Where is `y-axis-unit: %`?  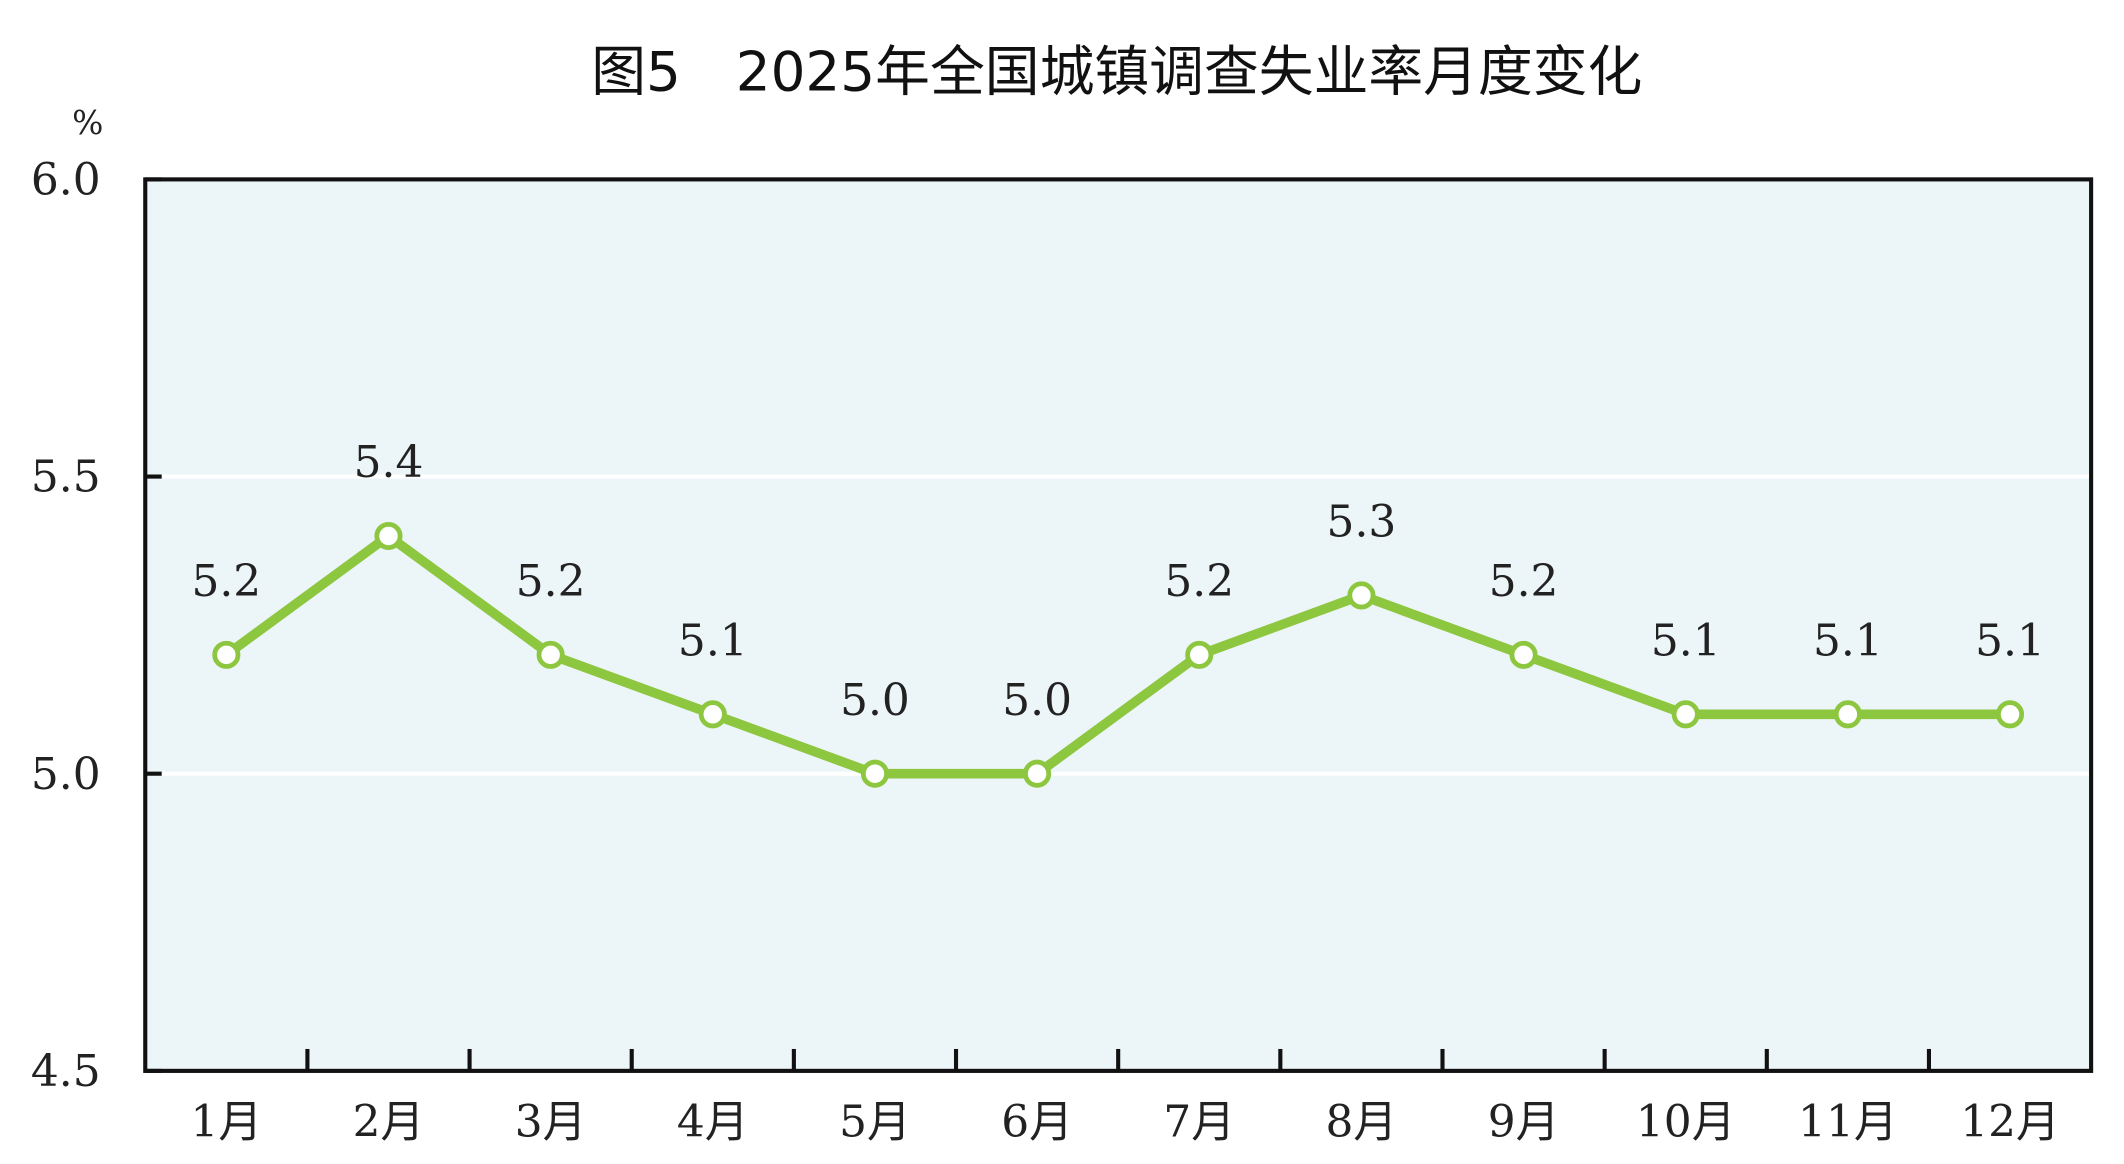 y-axis-unit: % is located at coordinates (87, 122).